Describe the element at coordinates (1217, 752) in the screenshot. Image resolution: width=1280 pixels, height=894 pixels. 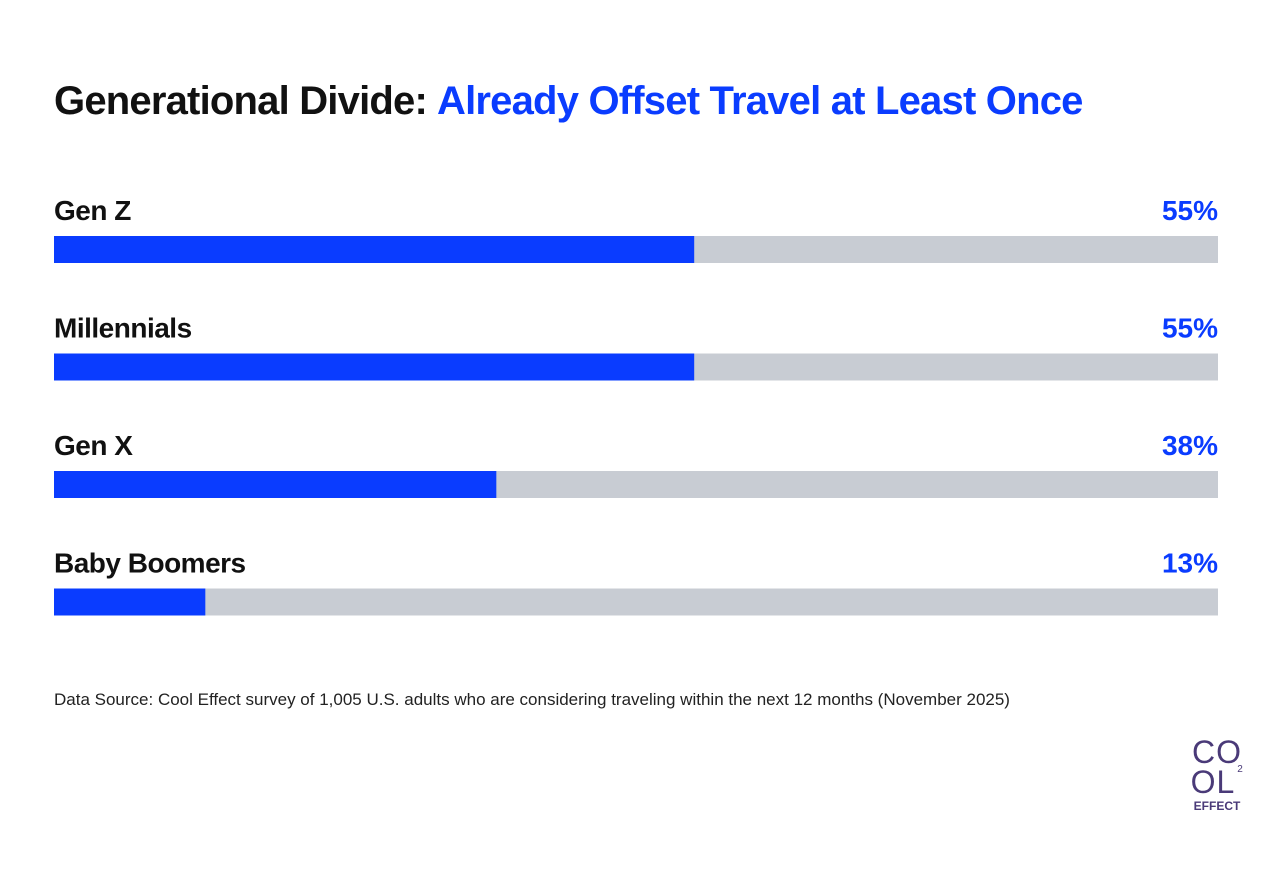
I see `logo-line: CO` at that location.